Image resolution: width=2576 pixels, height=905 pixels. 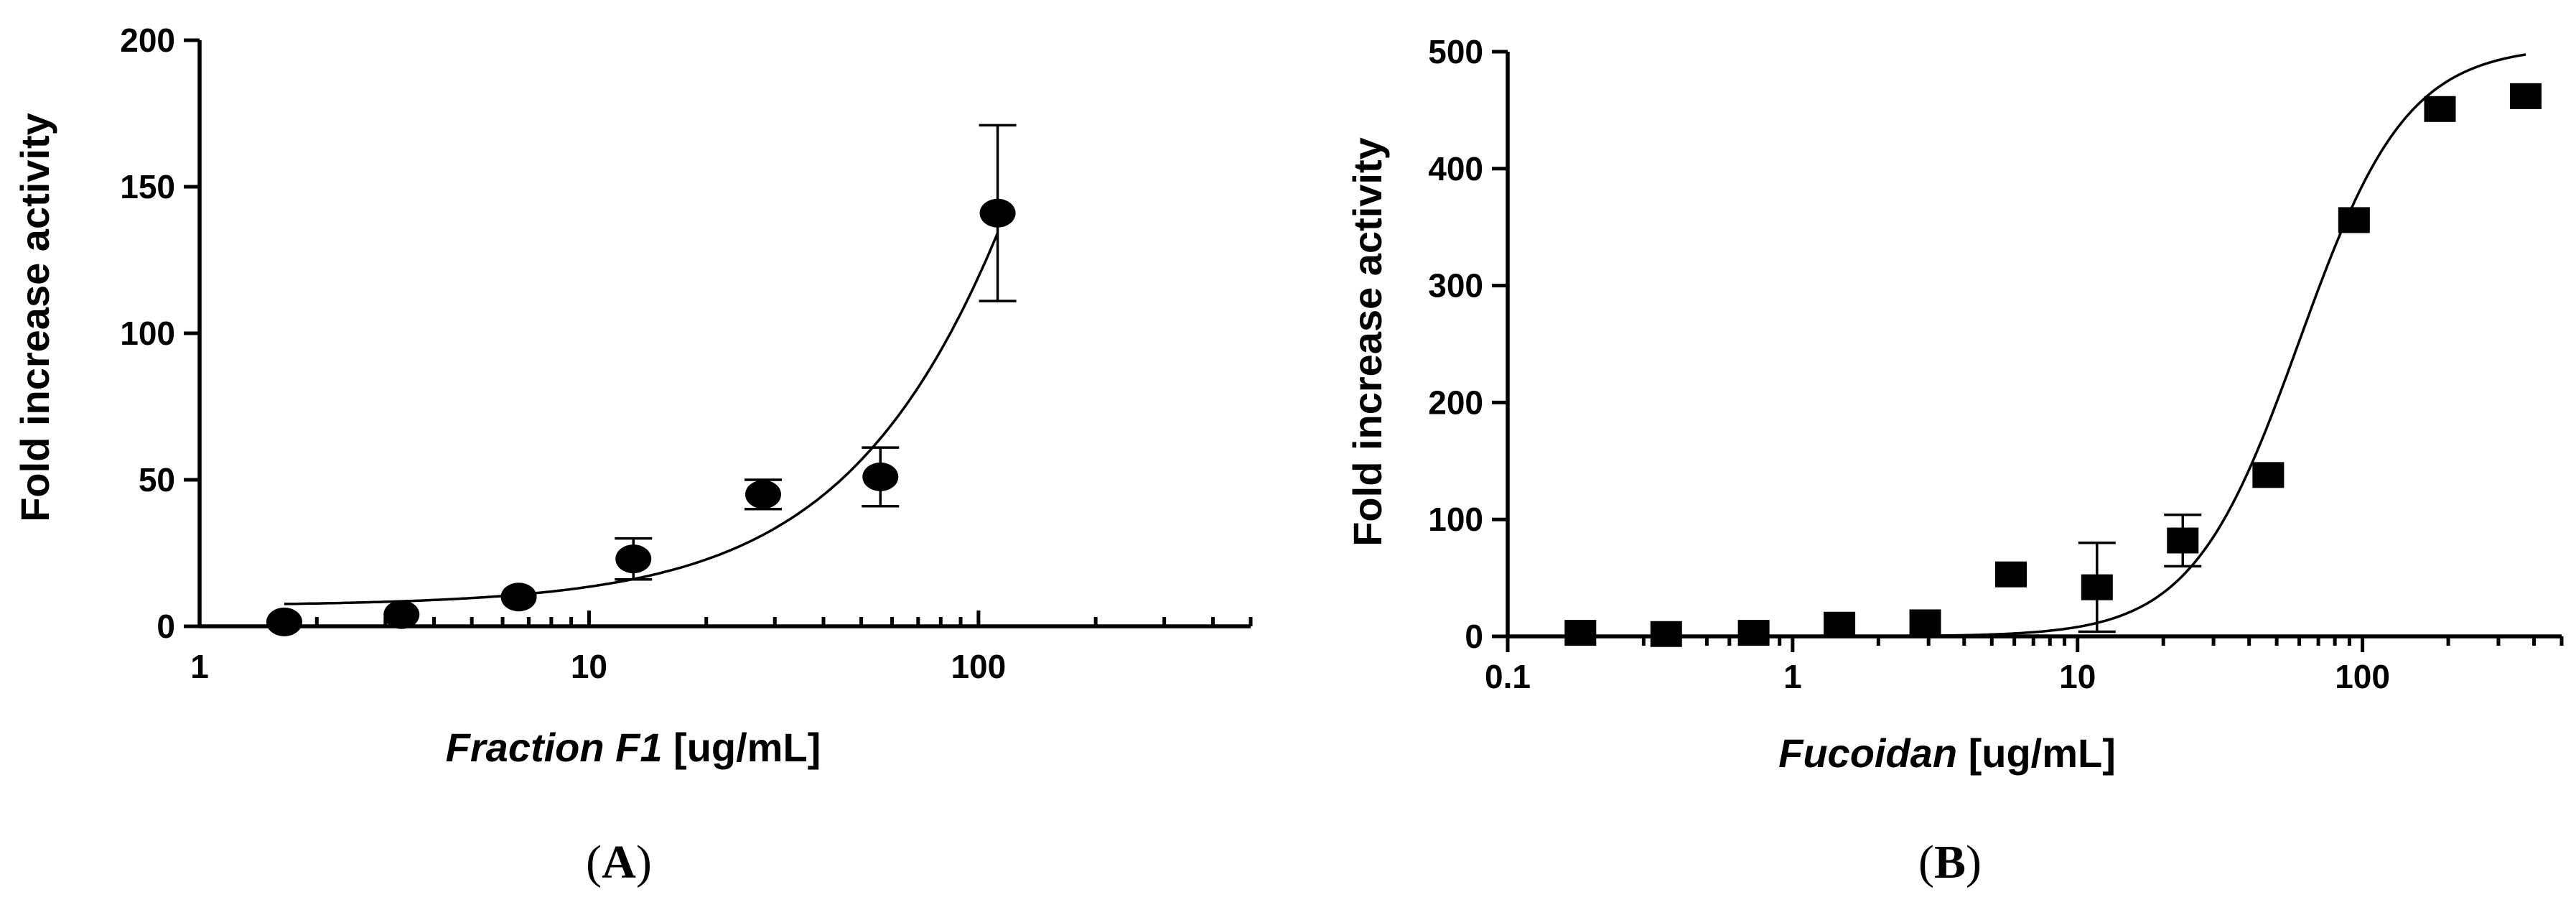 What do you see at coordinates (1792, 676) in the screenshot?
I see `panel-b-x-tick-label: 1` at bounding box center [1792, 676].